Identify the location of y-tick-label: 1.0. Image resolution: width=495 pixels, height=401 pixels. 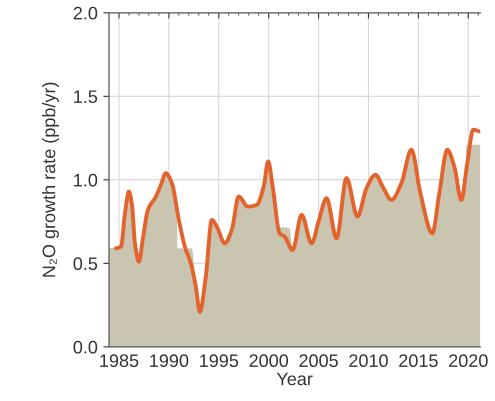
(86, 180).